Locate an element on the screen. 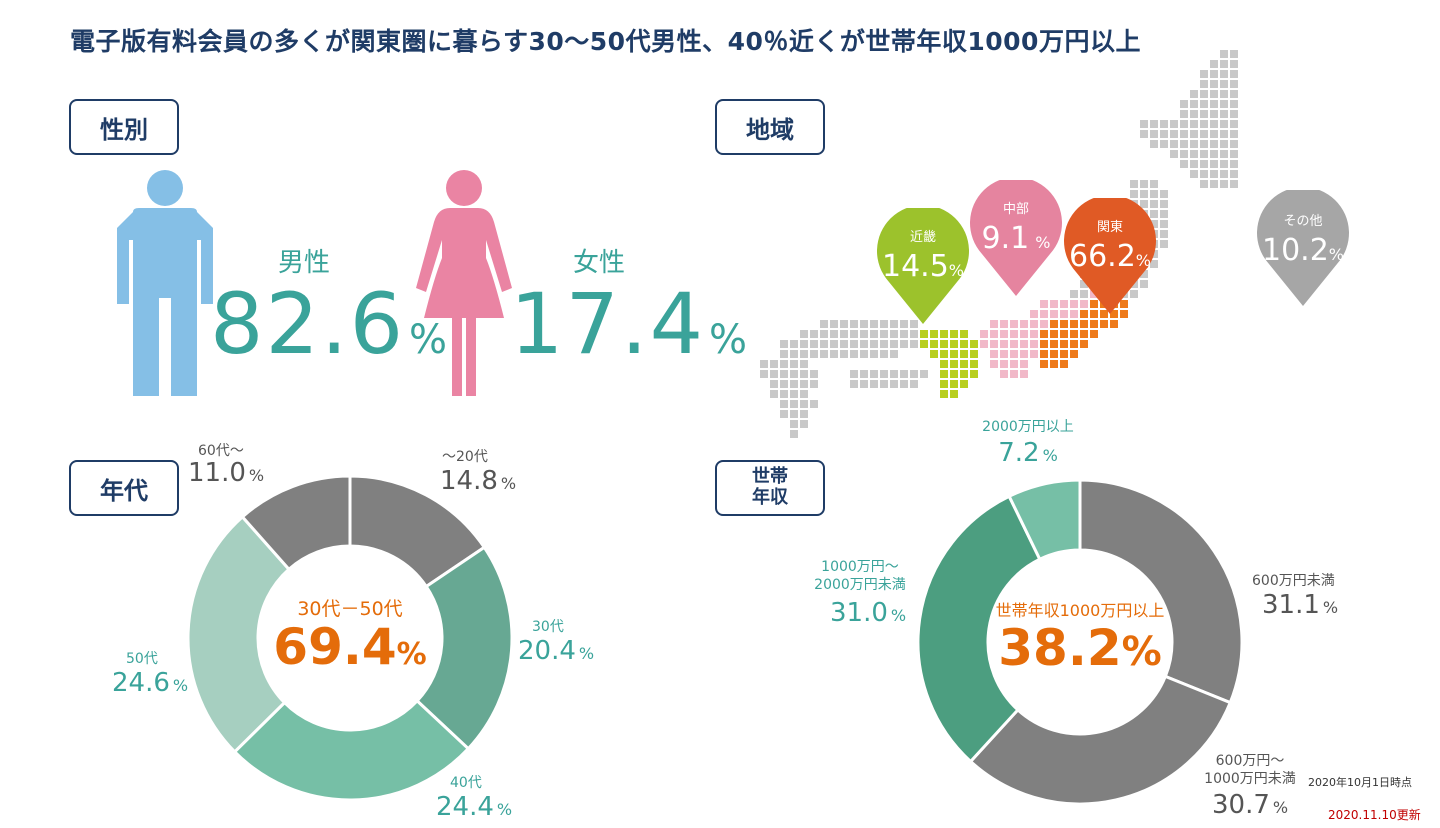  male-unit: % is located at coordinates (428, 340).